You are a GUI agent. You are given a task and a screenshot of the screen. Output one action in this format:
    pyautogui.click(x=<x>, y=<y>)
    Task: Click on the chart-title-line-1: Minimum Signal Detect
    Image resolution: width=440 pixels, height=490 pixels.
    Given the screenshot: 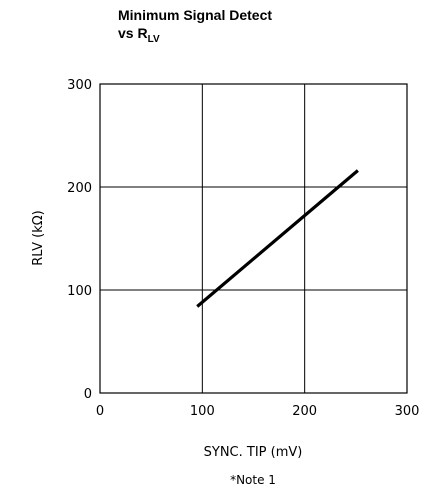 What is the action you would take?
    pyautogui.click(x=195, y=15)
    